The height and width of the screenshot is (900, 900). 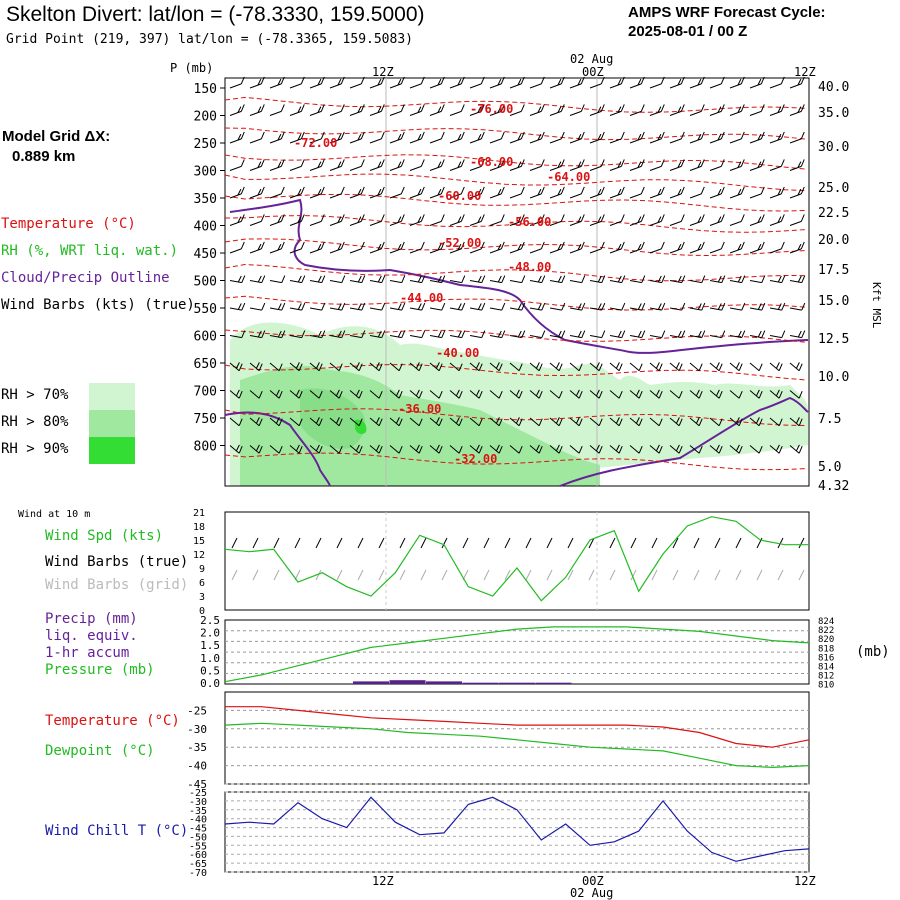 What do you see at coordinates (833, 188) in the screenshot?
I see `height-tick-label: 25.0` at bounding box center [833, 188].